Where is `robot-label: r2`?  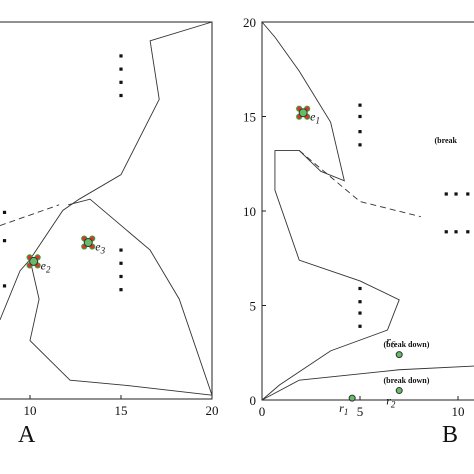 robot-label: r2 is located at coordinates (391, 402).